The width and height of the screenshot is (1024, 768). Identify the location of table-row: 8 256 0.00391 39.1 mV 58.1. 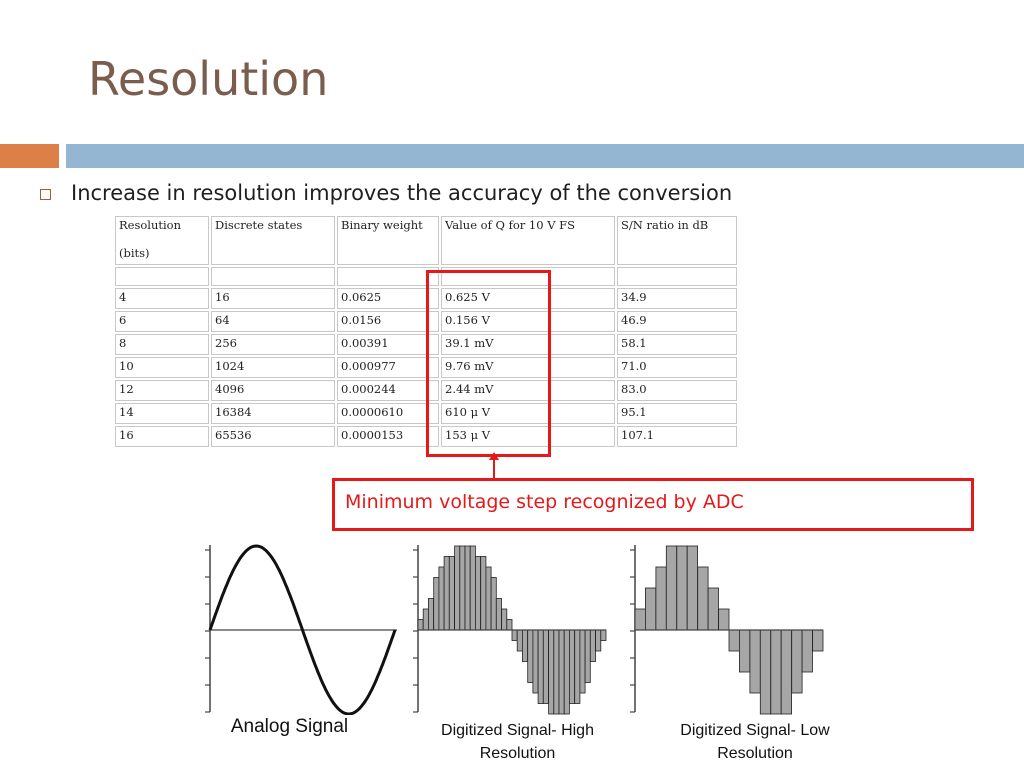
(426, 344).